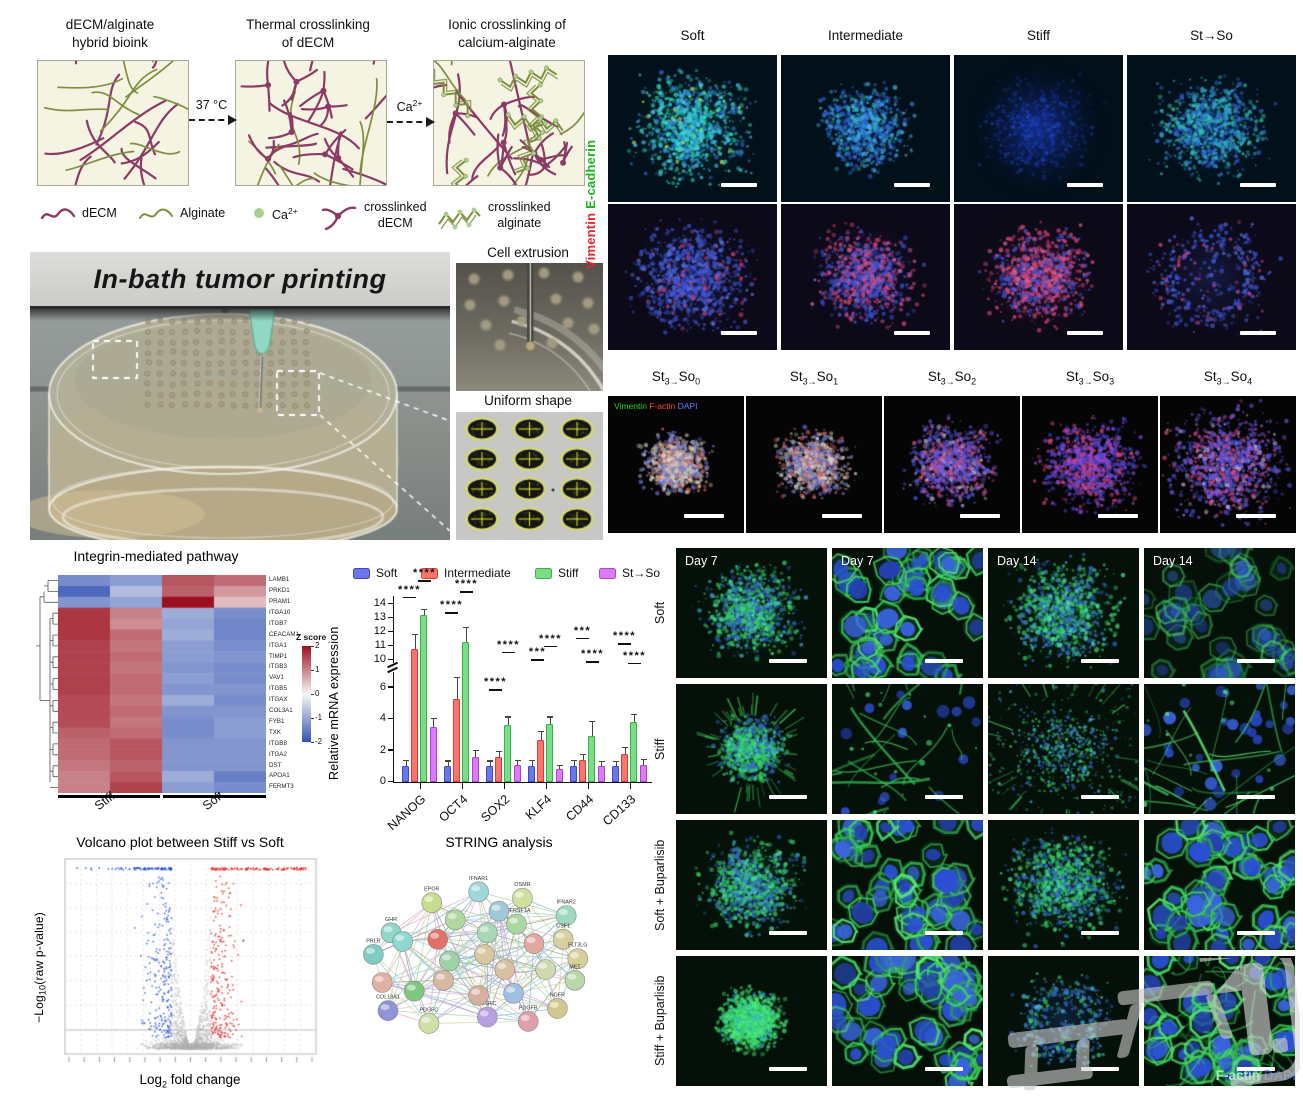  What do you see at coordinates (528, 400) in the screenshot?
I see `inset2-title: Uniform shape` at bounding box center [528, 400].